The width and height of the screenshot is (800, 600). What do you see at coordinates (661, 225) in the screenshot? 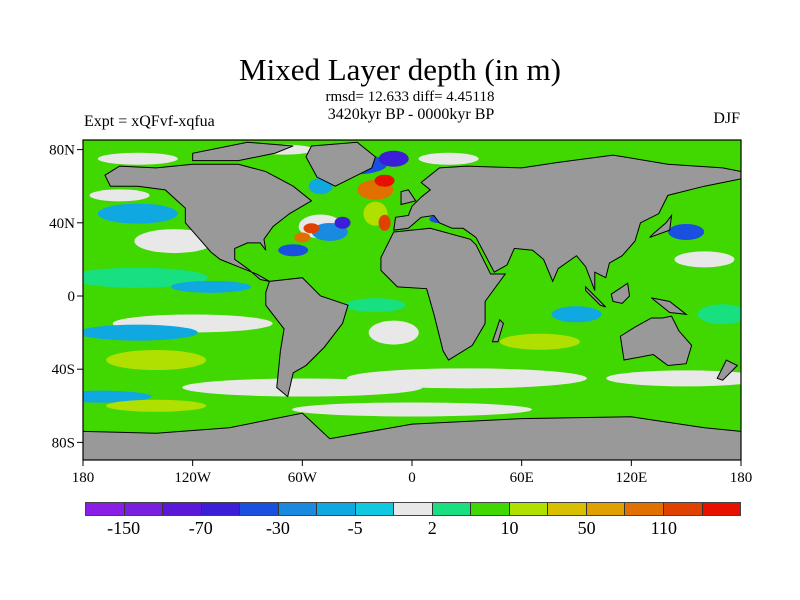
I see `landmass-japan` at bounding box center [661, 225].